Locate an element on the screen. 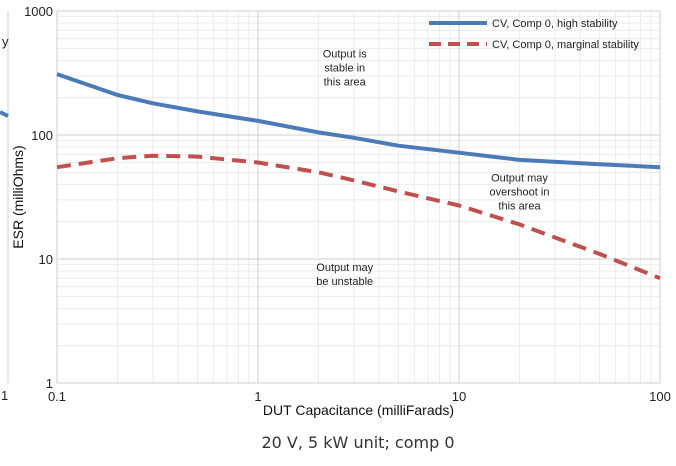 The image size is (676, 466). neighbor-series-line is located at coordinates (4, 114).